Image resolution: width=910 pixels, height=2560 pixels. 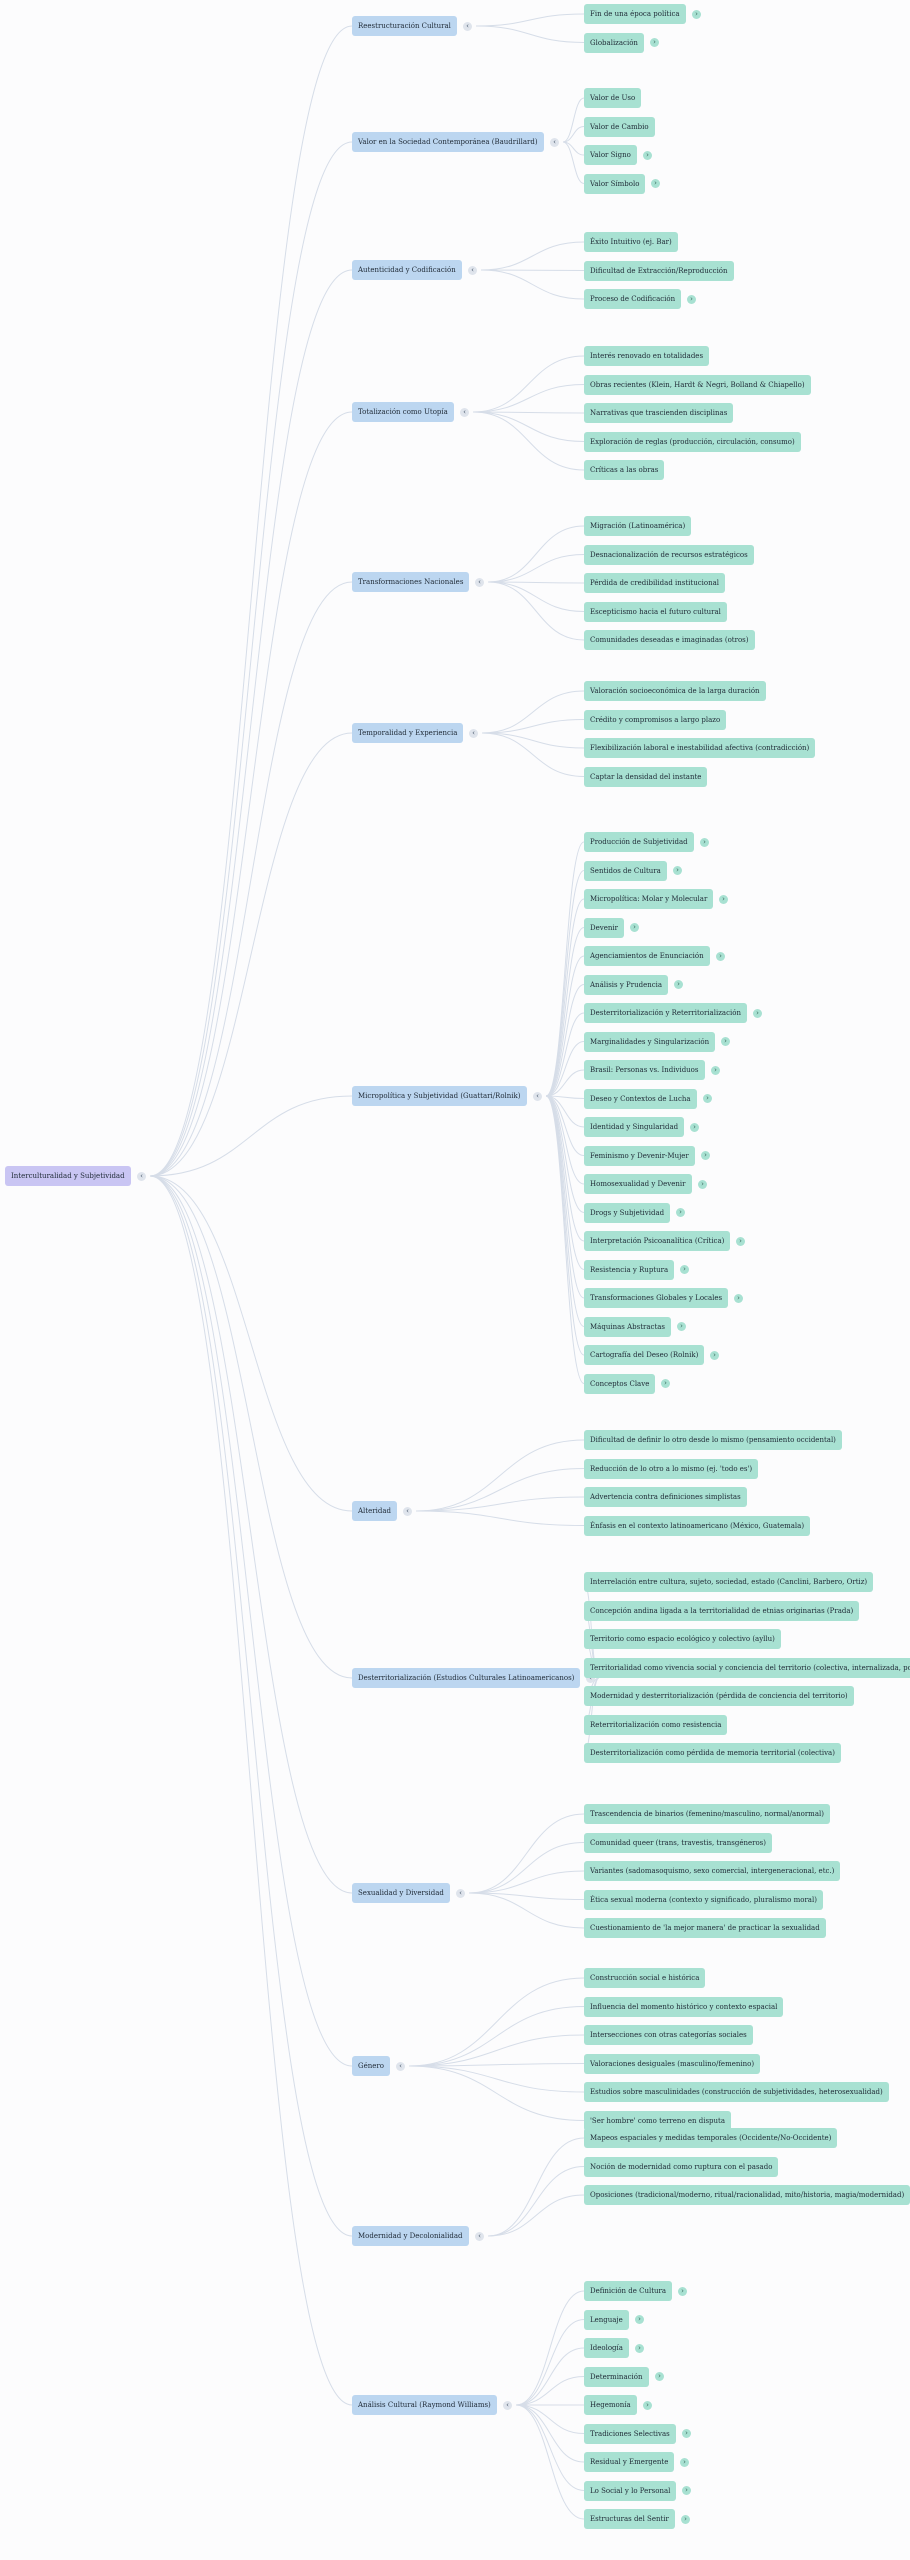 I want to click on leaf-node: 'Ser hombre' como terreno en disputa, so click(x=658, y=2120).